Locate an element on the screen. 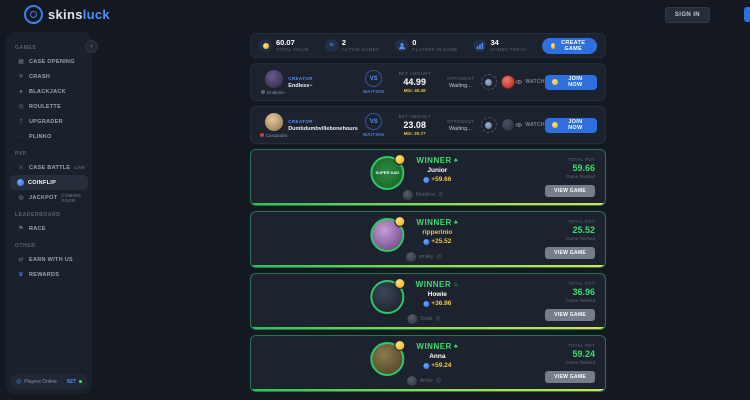 This screenshot has width=750, height=400. creator-avatar-block: Endless~ is located at coordinates (273, 82).